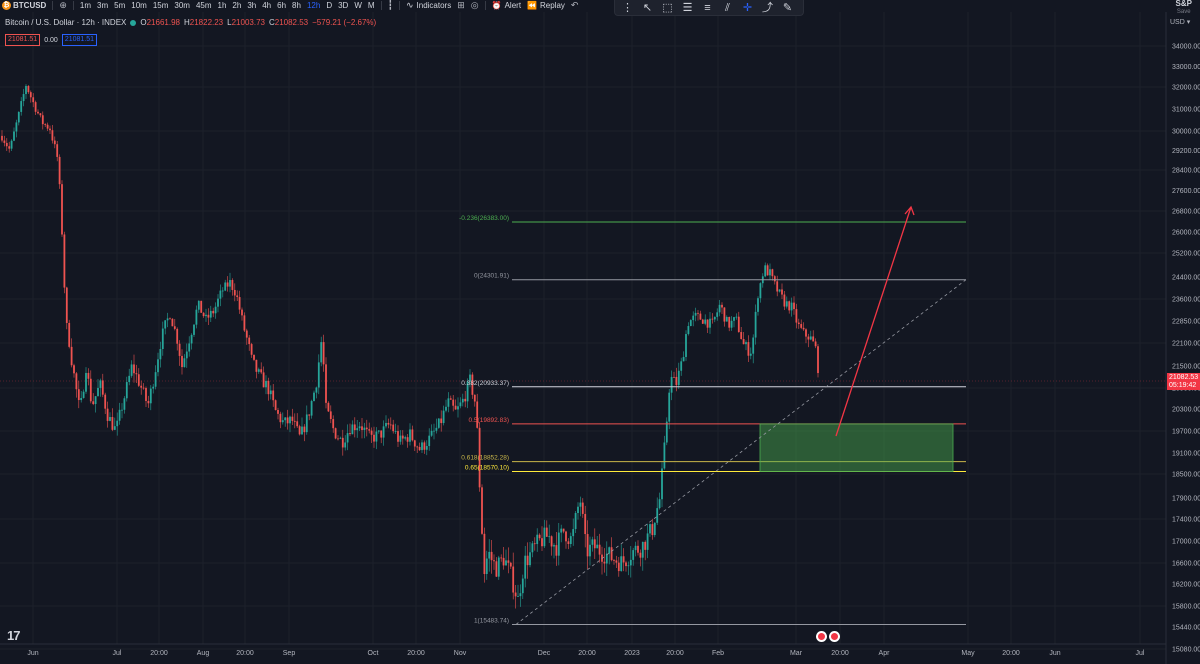  What do you see at coordinates (546, 5) in the screenshot?
I see `replay-button: ⏪ Replay` at bounding box center [546, 5].